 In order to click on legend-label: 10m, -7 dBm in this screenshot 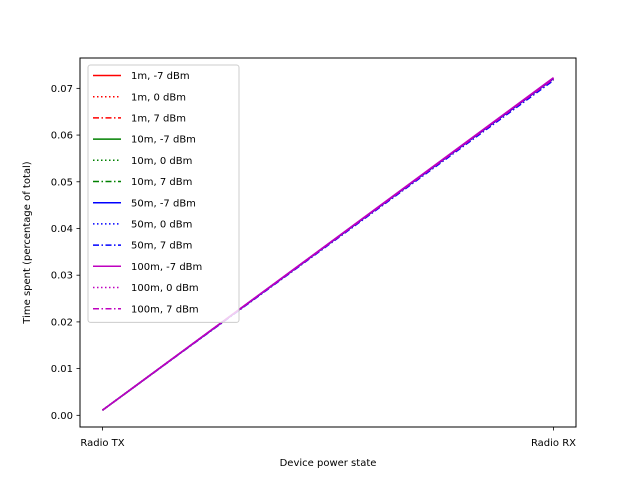, I will do `click(163, 140)`.